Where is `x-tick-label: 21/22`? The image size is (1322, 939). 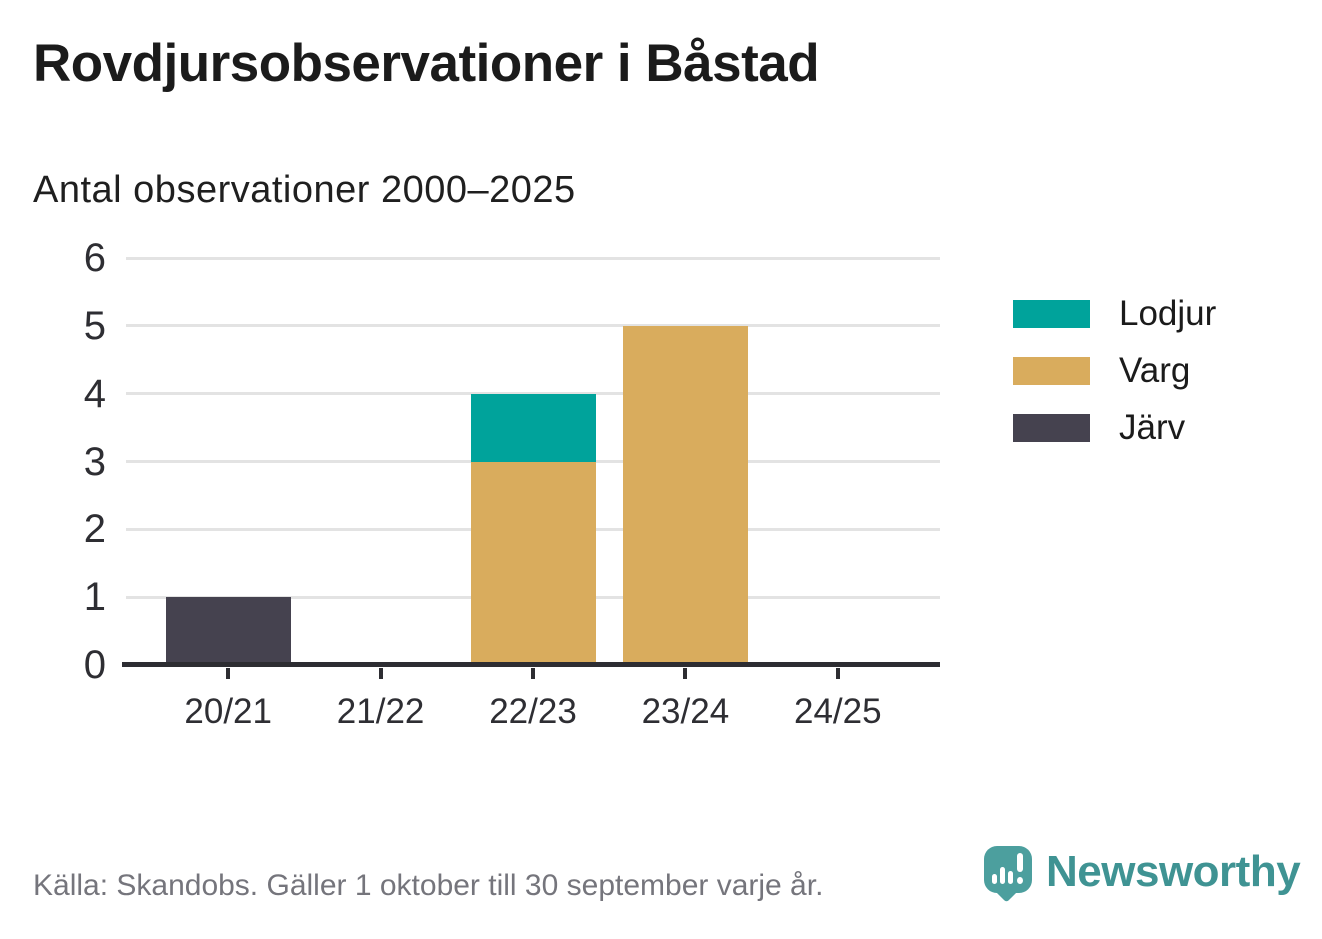
x-tick-label: 21/22 is located at coordinates (380, 711).